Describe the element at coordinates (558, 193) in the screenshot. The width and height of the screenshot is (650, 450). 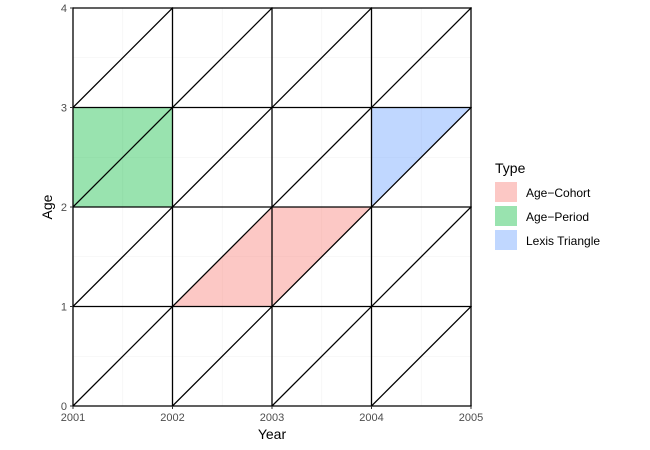
I see `legend-label: Age−Cohort` at that location.